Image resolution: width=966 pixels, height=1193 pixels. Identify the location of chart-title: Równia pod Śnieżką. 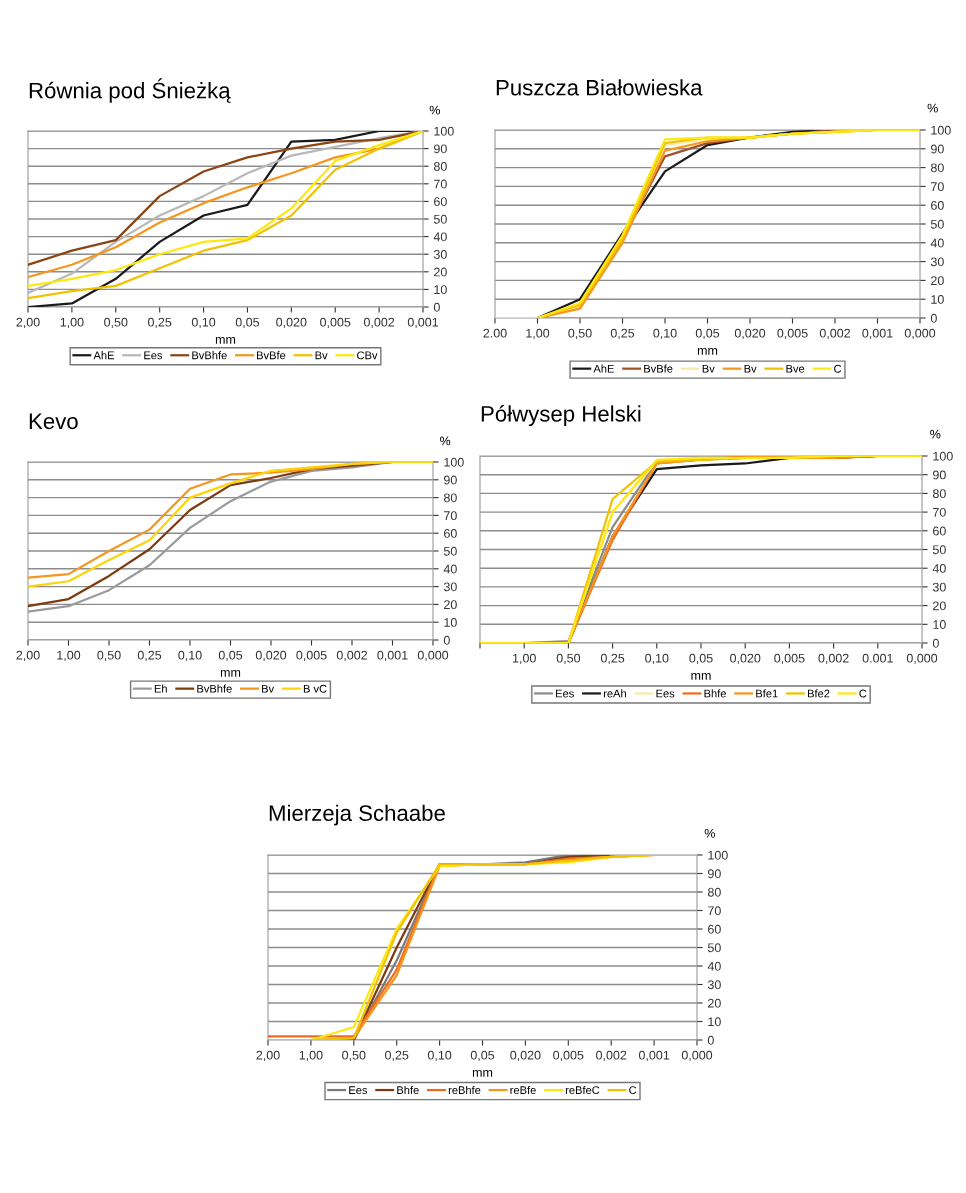
(130, 90).